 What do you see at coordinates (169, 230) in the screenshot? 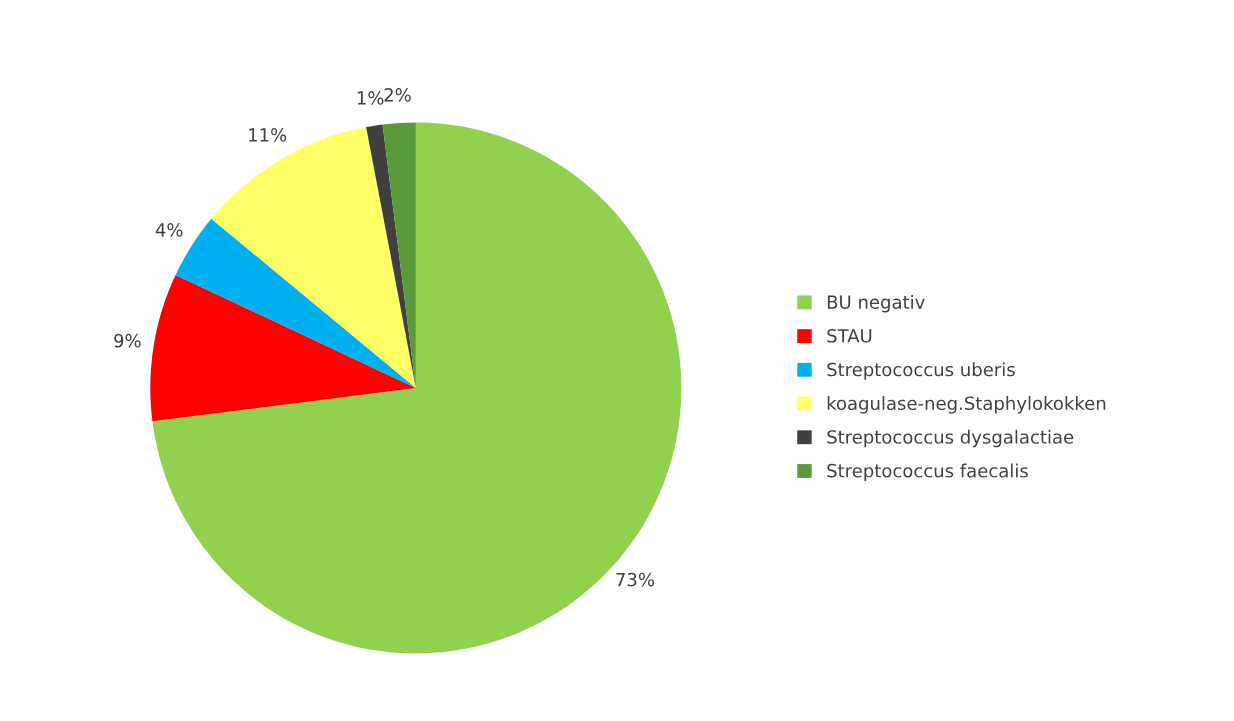
I see `data-label: 4%` at bounding box center [169, 230].